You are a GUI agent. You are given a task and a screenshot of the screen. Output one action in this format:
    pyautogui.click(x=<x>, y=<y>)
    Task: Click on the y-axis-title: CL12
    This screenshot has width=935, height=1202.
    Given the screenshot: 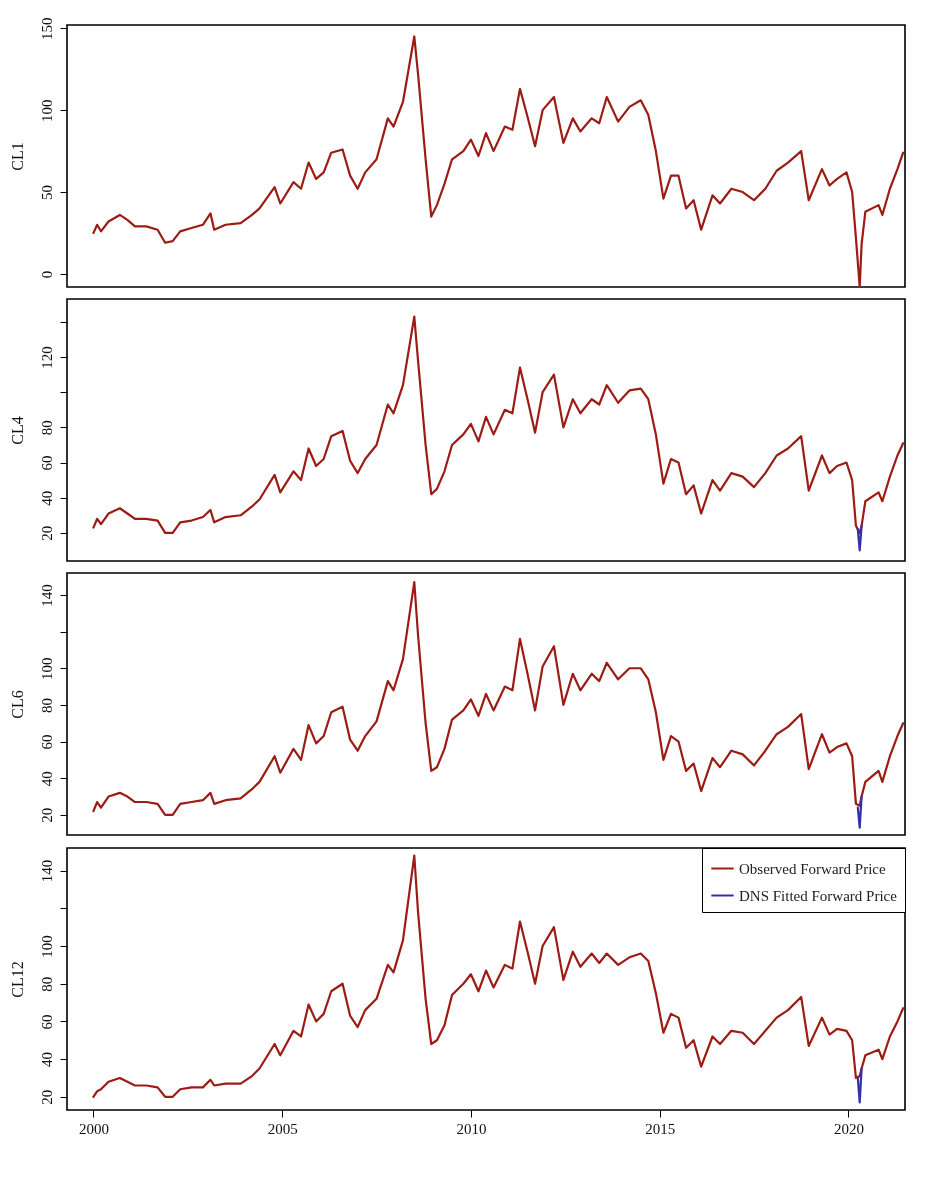 What is the action you would take?
    pyautogui.click(x=17, y=979)
    